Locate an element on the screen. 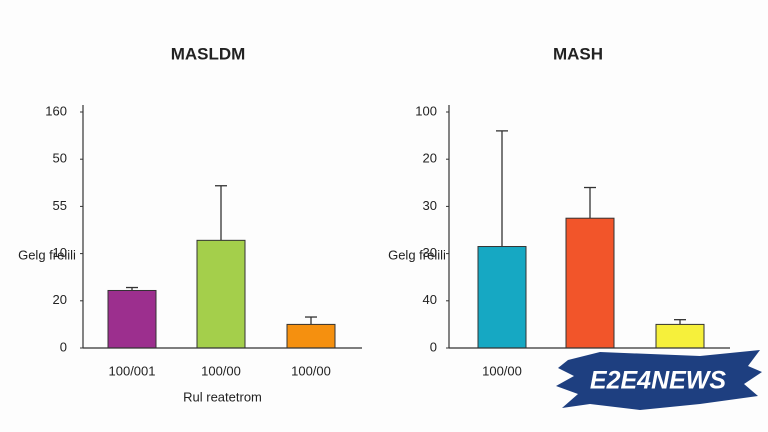 This screenshot has height=432, width=768. y-tick-label: 55 is located at coordinates (60, 205).